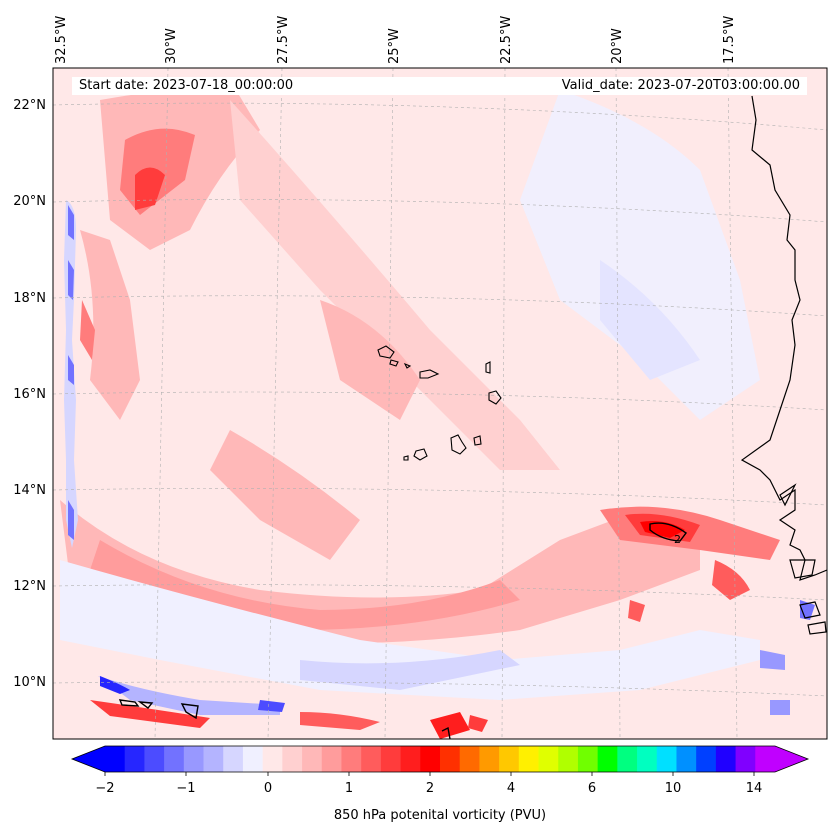 The image size is (837, 836). Describe the element at coordinates (729, 39) in the screenshot. I see `lon-label-17-5w: 17.5°W` at that location.